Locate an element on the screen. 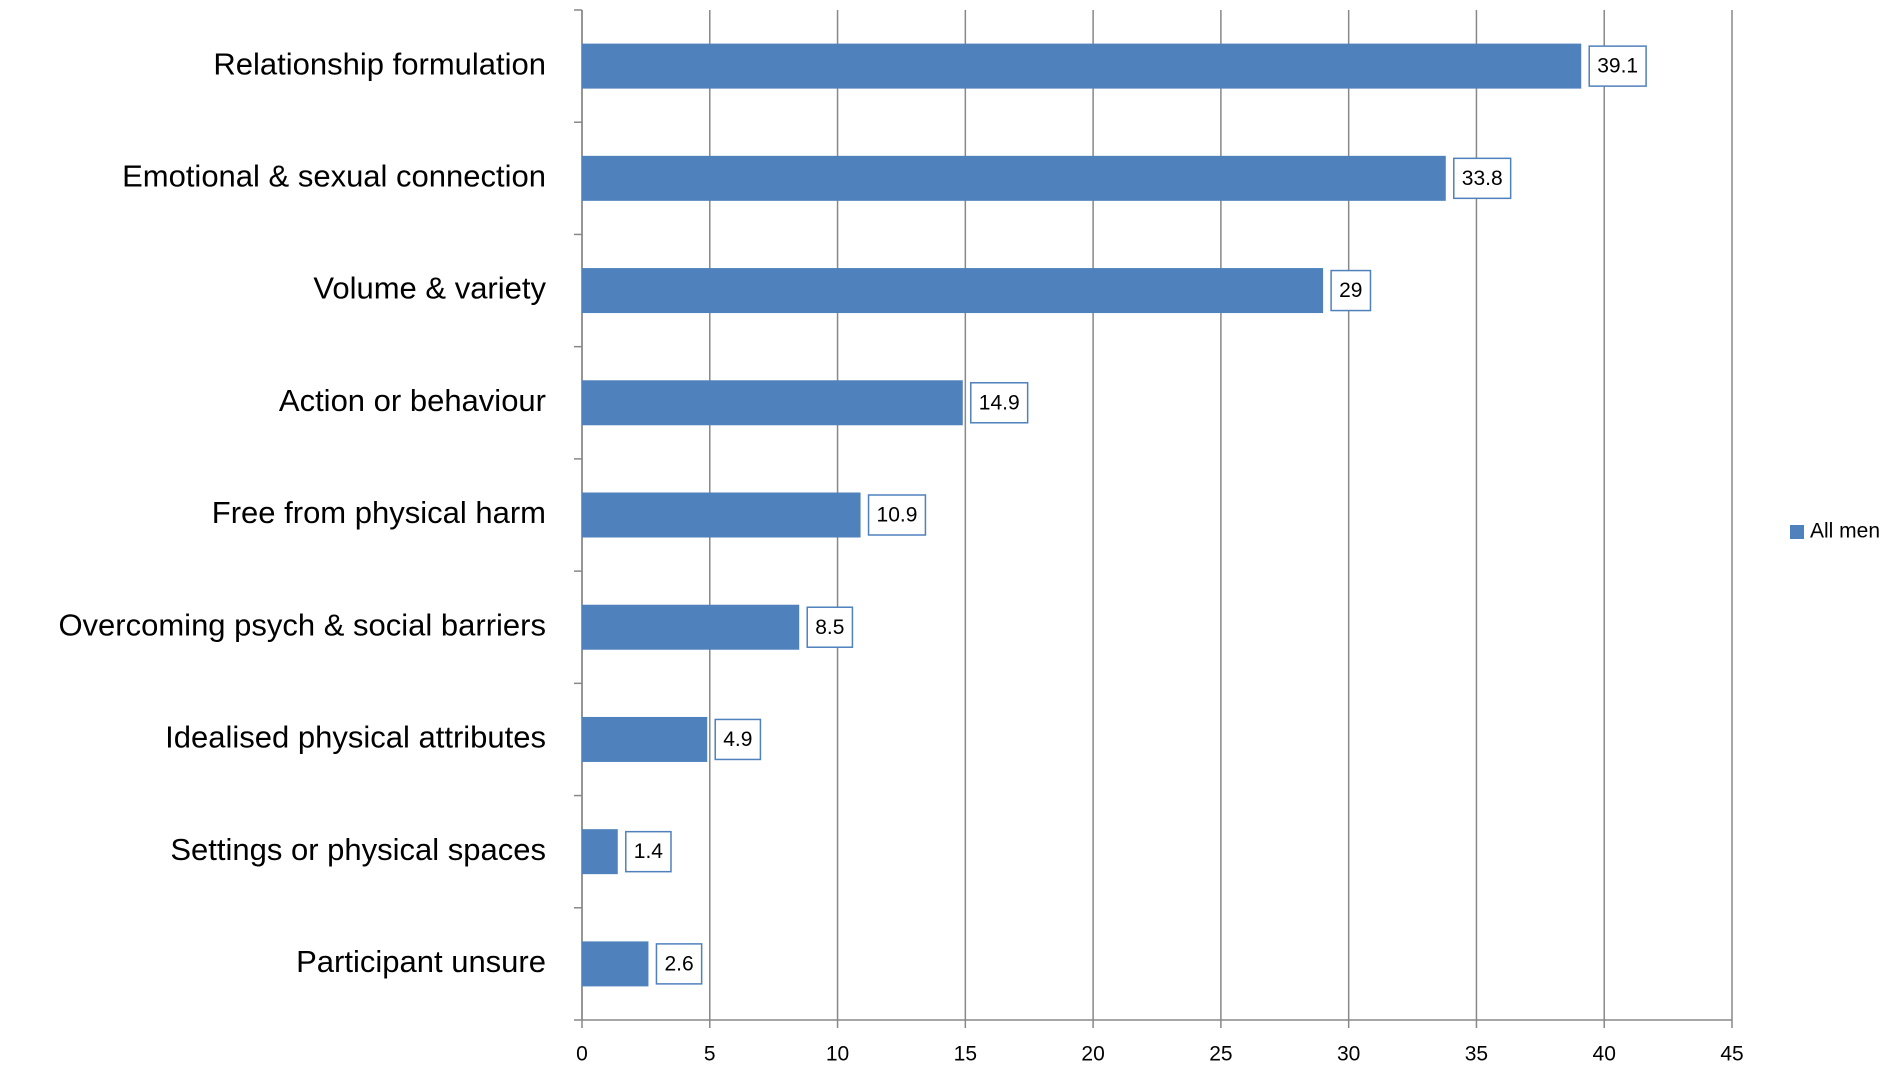 This screenshot has width=1897, height=1068. x-tick-label: 5 is located at coordinates (710, 1054).